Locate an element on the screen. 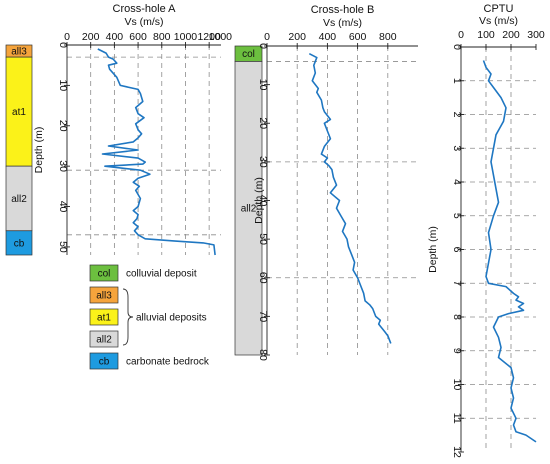 The height and width of the screenshot is (464, 550). y-tick-label: 11 is located at coordinates (457, 418).